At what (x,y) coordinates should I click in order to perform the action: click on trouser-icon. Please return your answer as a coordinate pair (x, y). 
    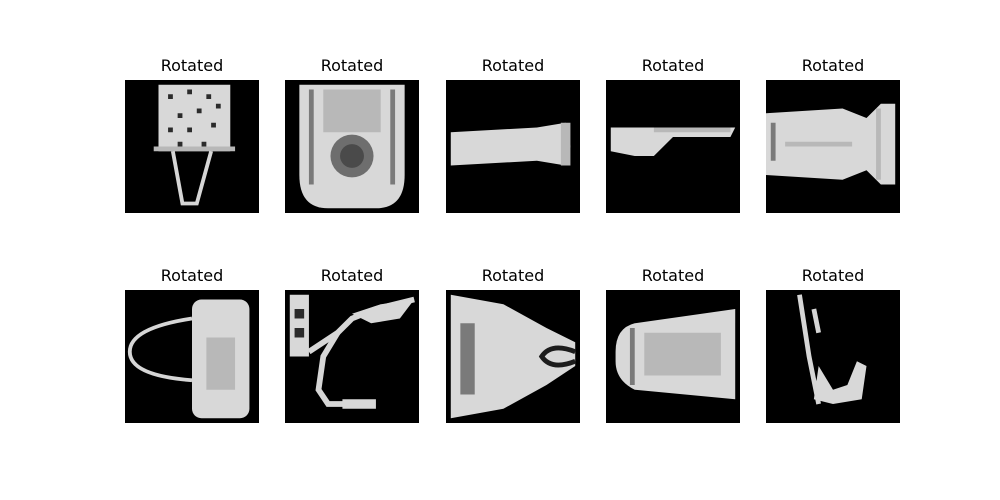
    Looking at the image, I should click on (510, 144).